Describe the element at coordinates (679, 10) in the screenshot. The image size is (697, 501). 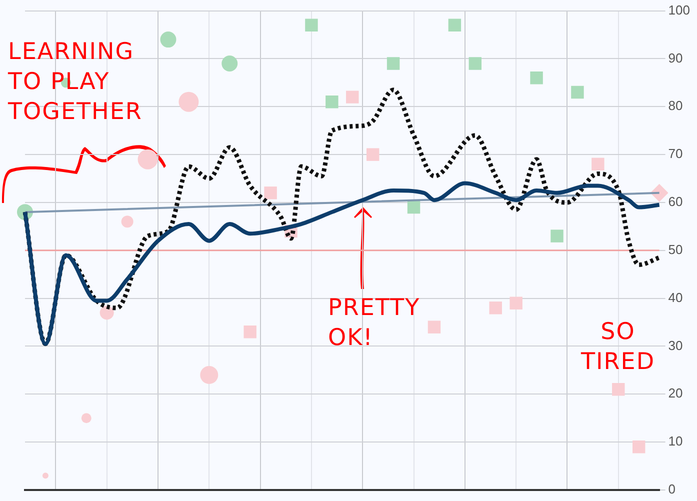
I see `y-tick-label: 100` at that location.